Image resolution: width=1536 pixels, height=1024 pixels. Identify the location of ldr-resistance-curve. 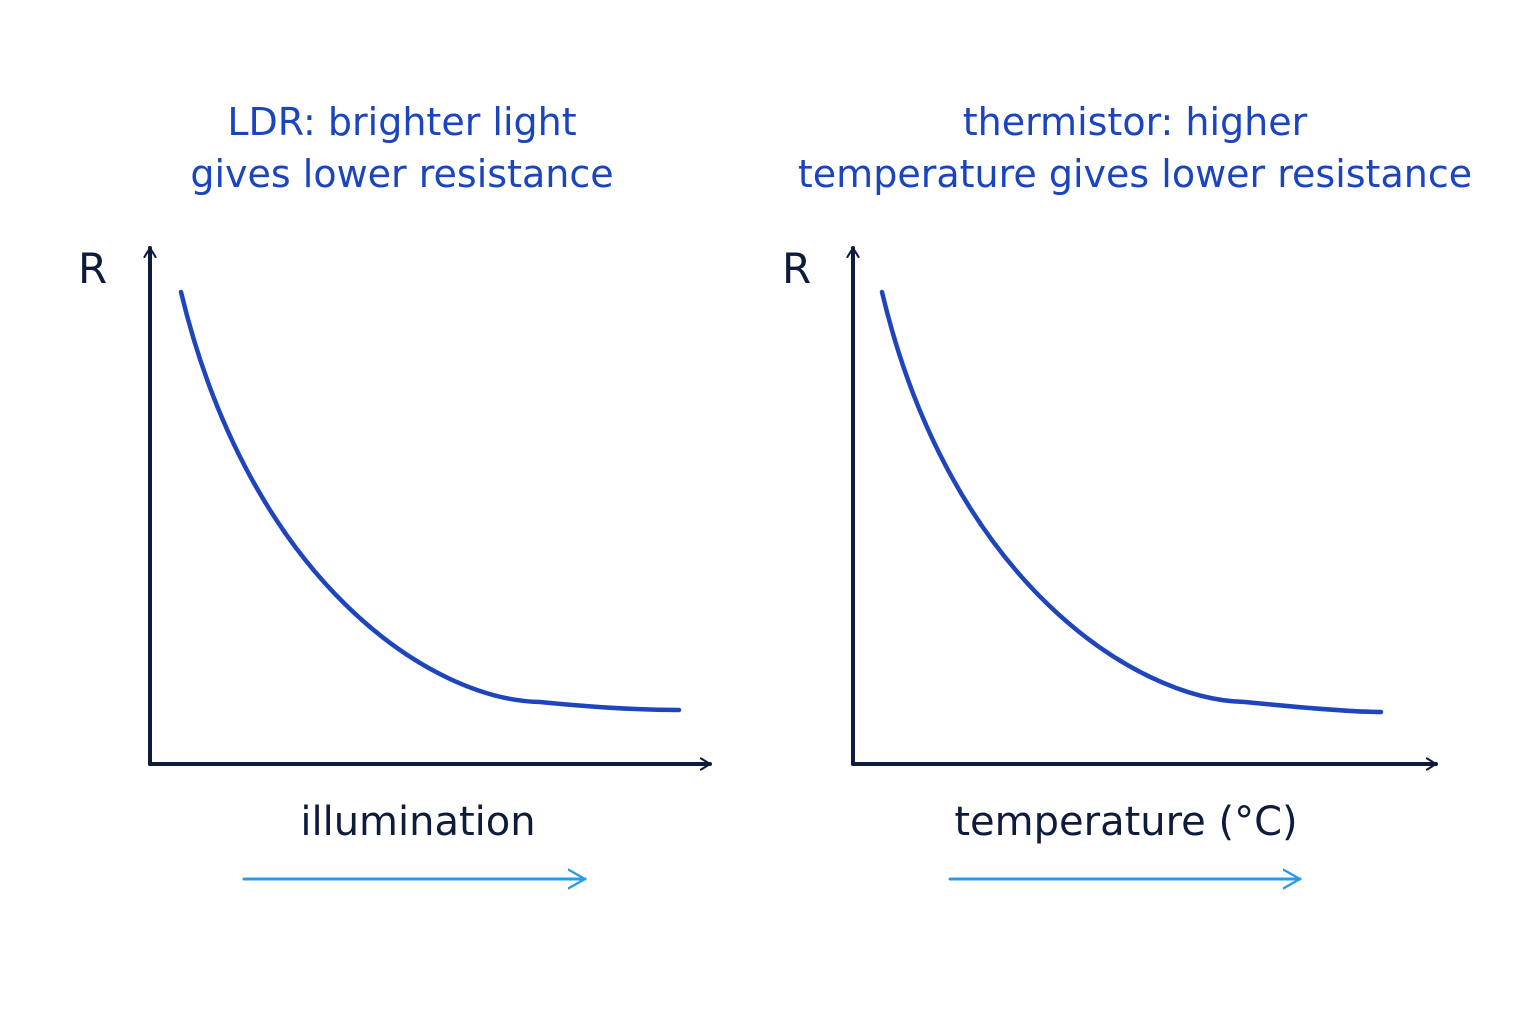
(430, 501).